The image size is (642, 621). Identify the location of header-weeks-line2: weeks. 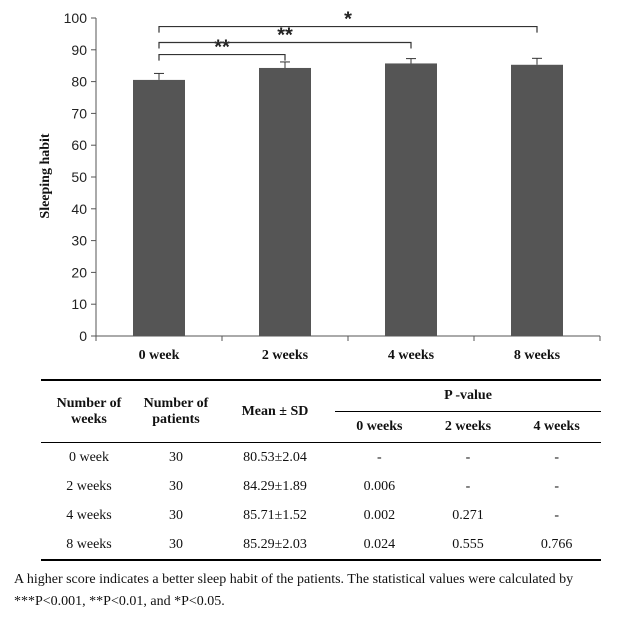
(89, 419).